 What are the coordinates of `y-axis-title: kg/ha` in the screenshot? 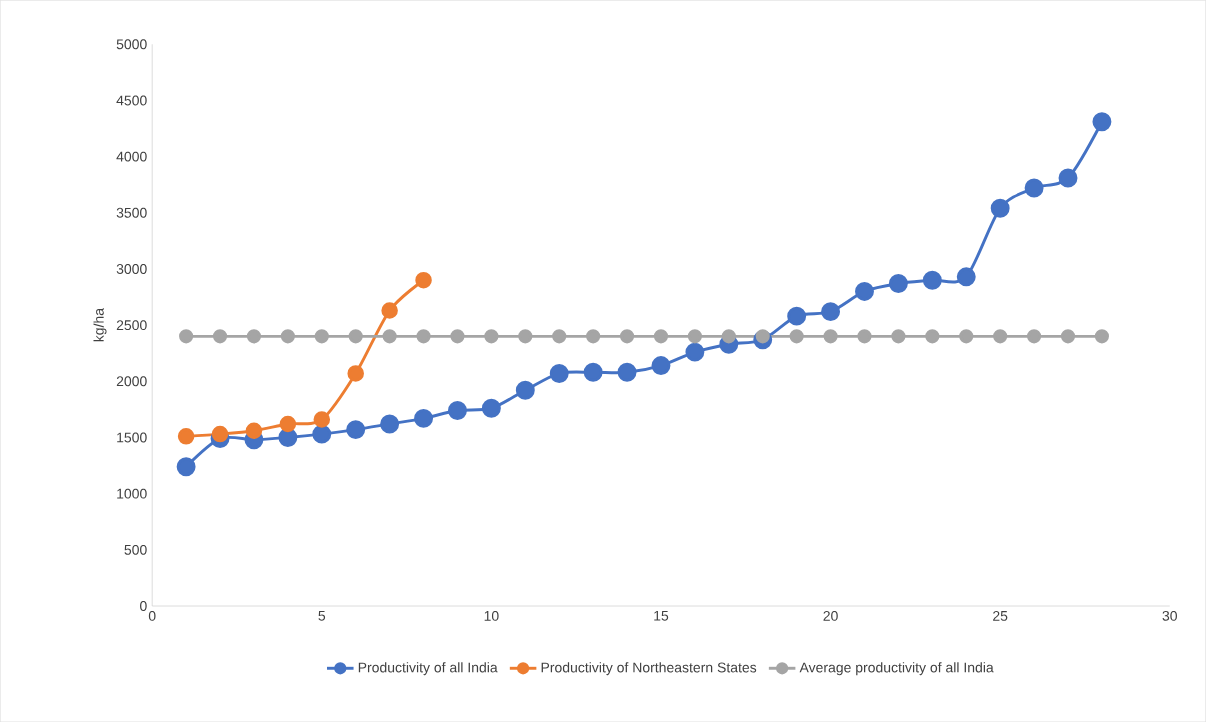 It's located at (100, 324).